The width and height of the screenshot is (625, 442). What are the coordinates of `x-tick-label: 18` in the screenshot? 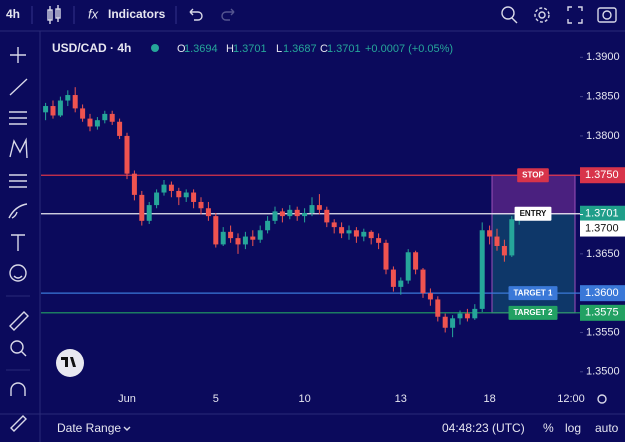 It's located at (489, 399).